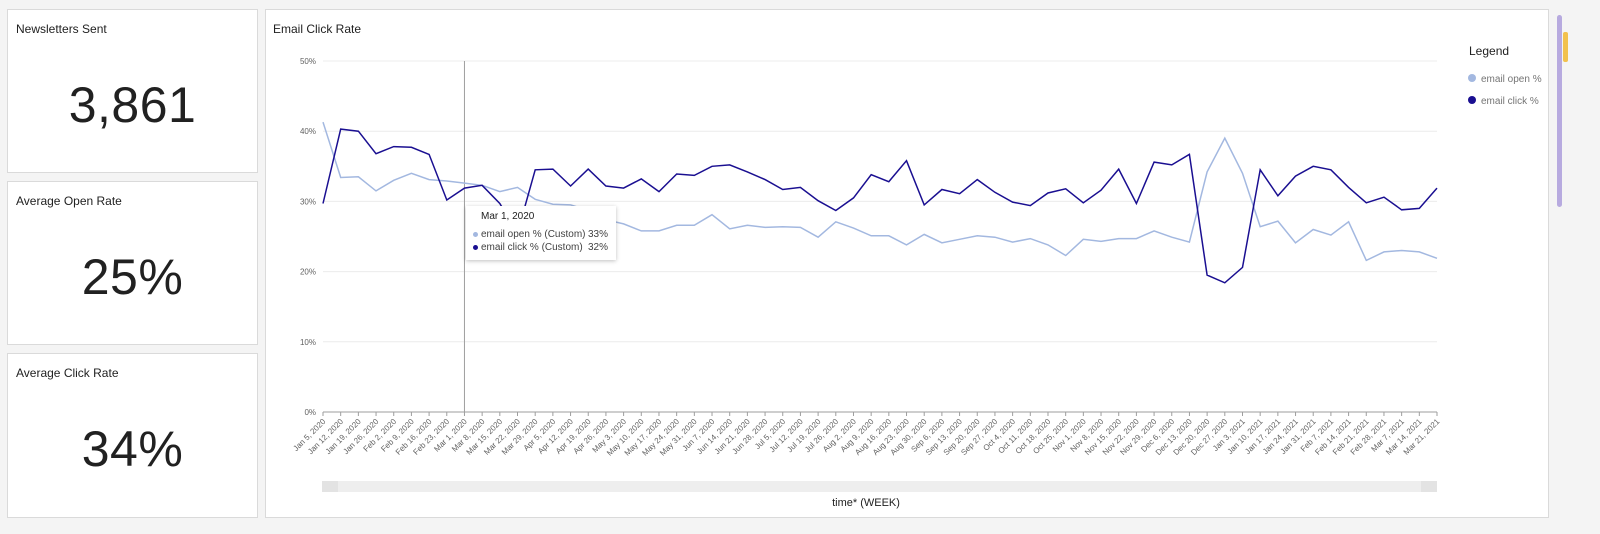 The image size is (1600, 534). Describe the element at coordinates (61, 29) in the screenshot. I see `kpi-title: Newsletters Sent` at that location.